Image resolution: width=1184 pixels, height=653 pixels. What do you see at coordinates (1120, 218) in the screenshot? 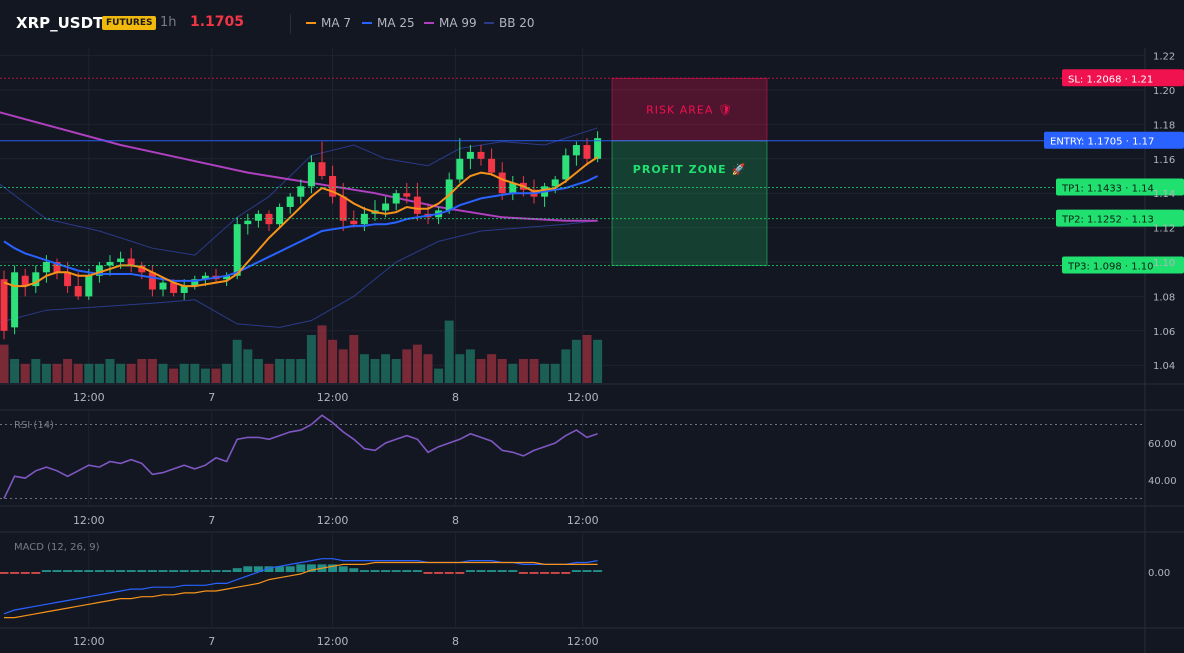
I see `tp2-level-tag` at bounding box center [1120, 218].